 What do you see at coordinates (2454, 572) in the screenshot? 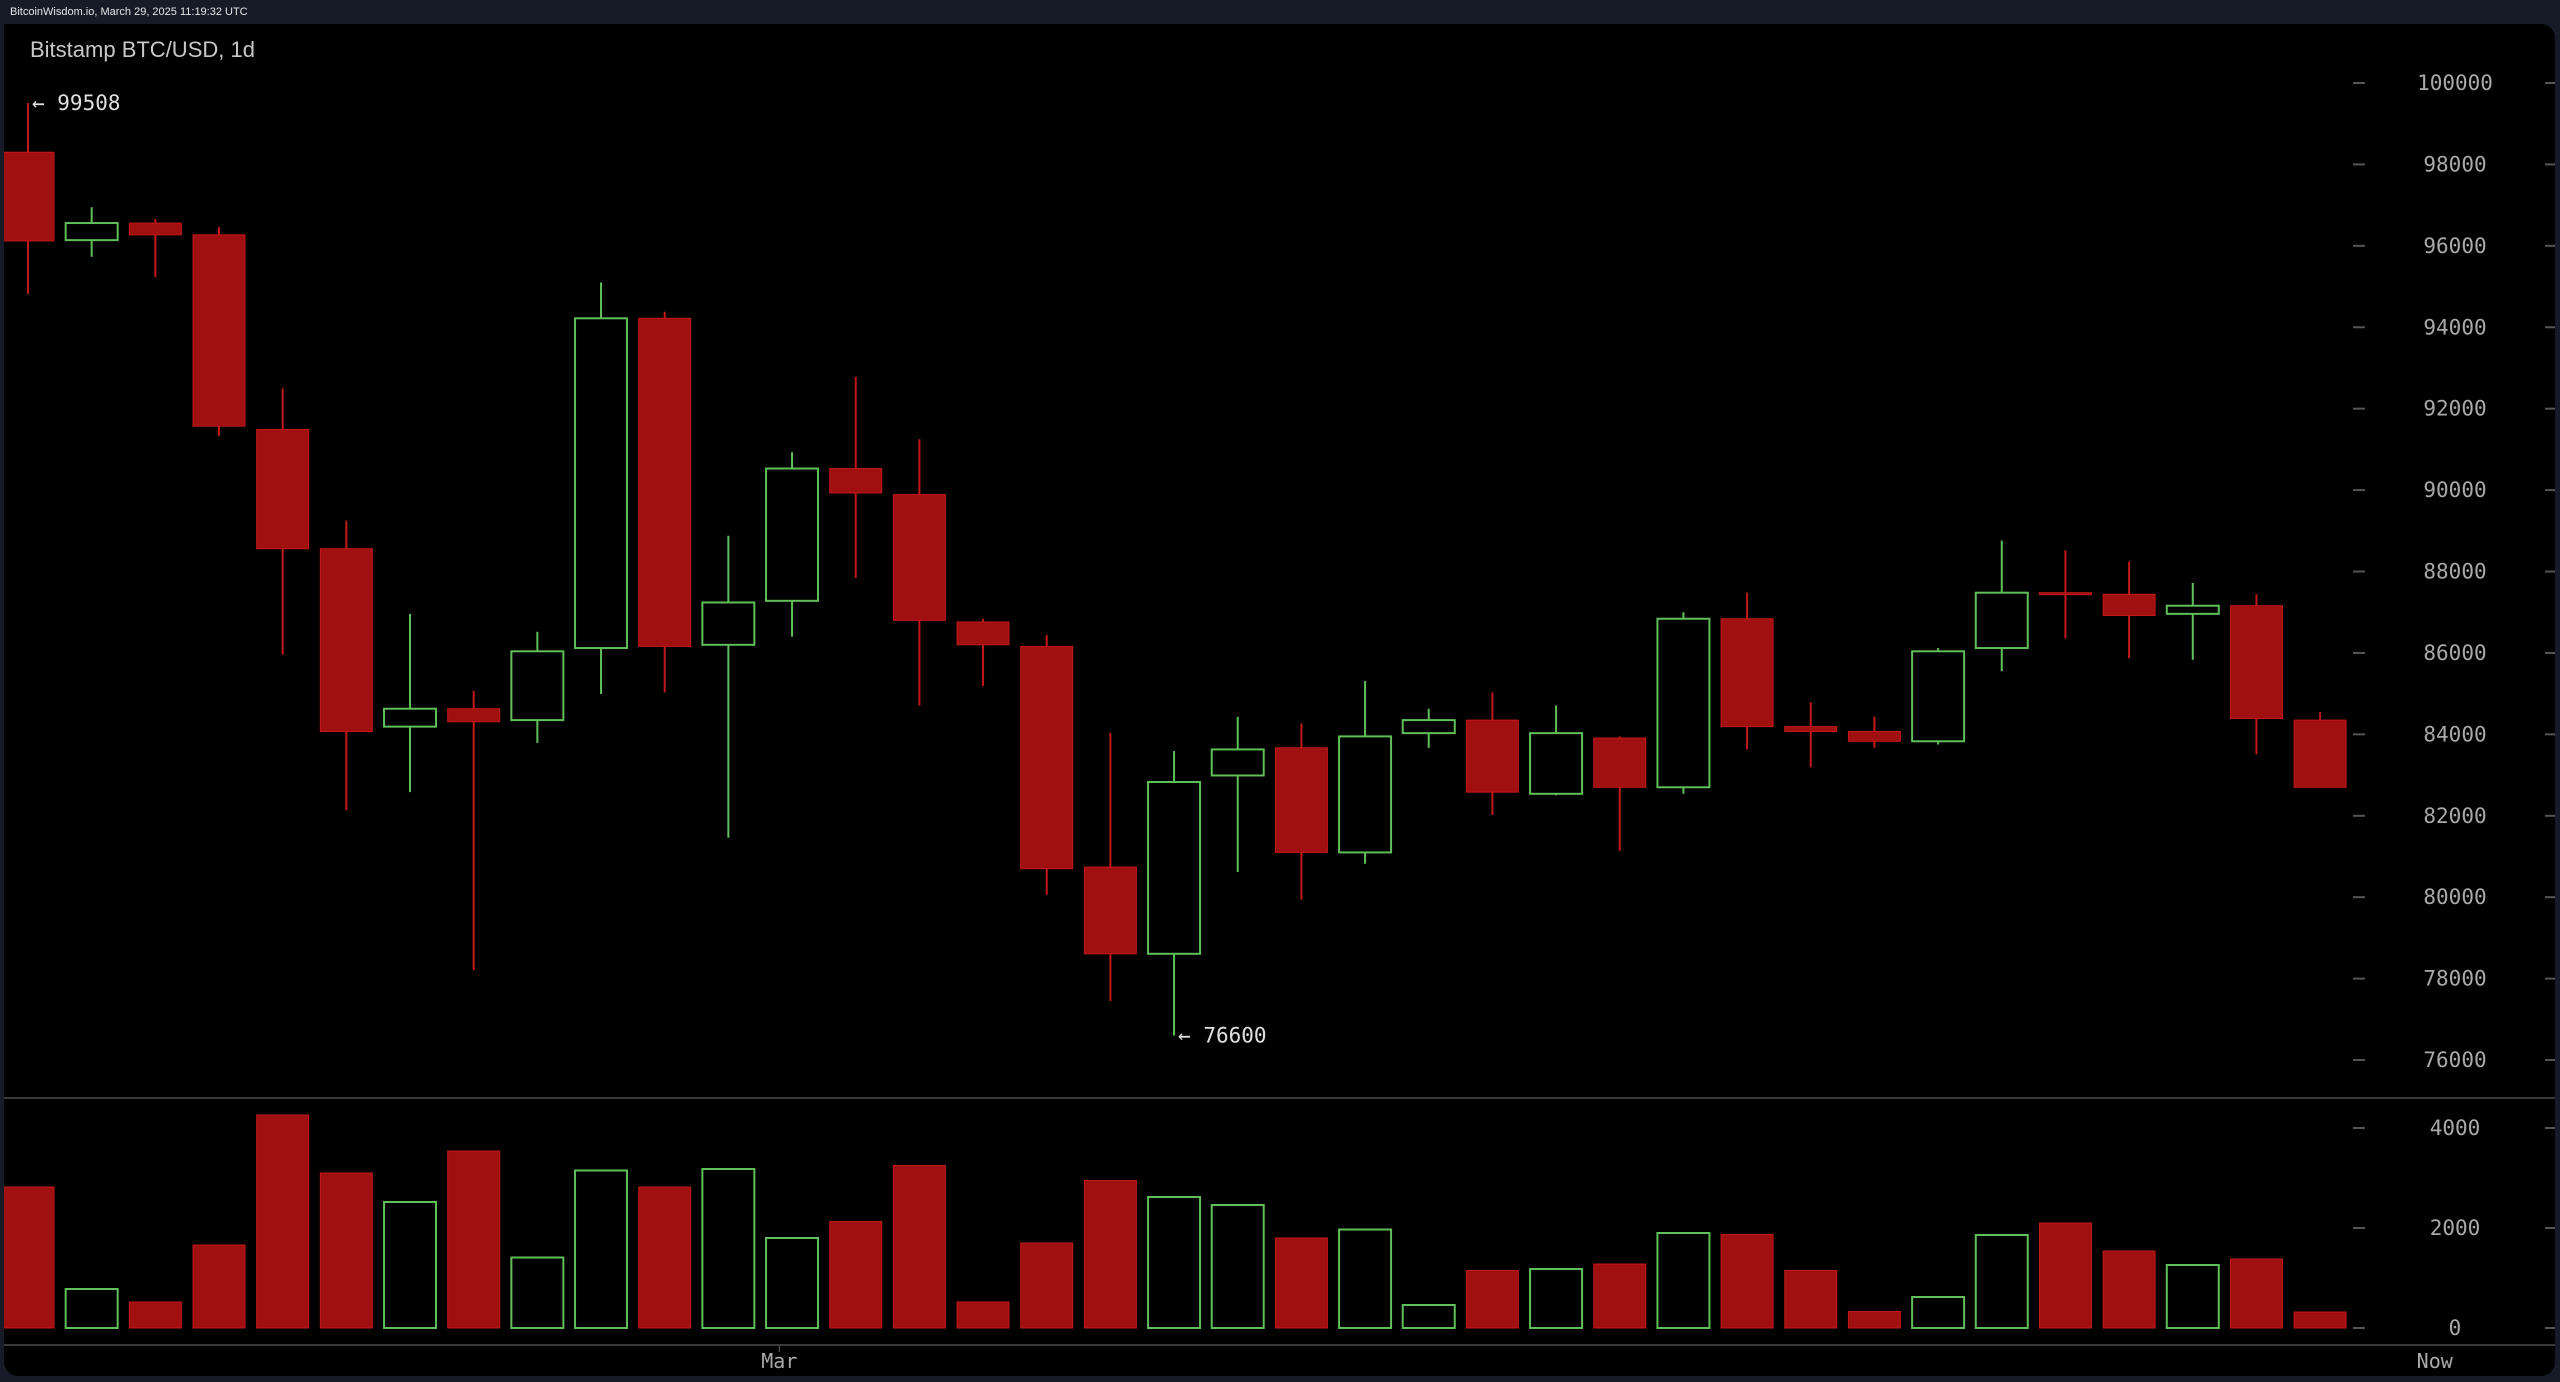
I see `price-axis-label: 88000` at bounding box center [2454, 572].